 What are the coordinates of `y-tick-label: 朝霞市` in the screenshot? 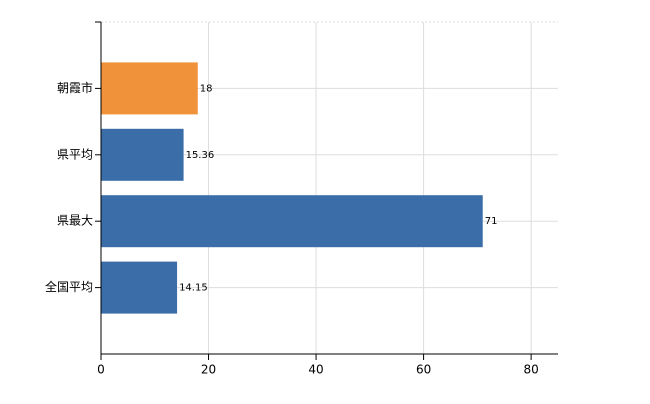 It's located at (75, 87).